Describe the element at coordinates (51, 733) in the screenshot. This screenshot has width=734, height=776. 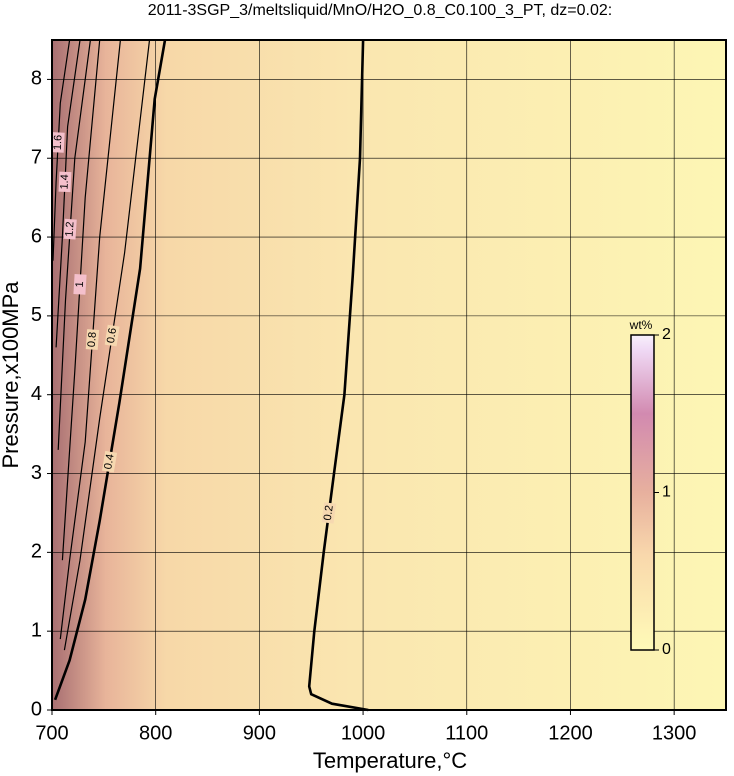
I see `x-tick-label: 700` at that location.